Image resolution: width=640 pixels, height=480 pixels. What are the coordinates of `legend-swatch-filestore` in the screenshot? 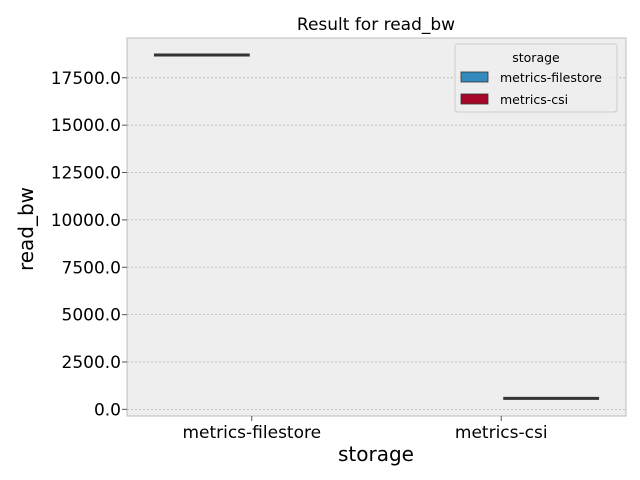 It's located at (474, 77).